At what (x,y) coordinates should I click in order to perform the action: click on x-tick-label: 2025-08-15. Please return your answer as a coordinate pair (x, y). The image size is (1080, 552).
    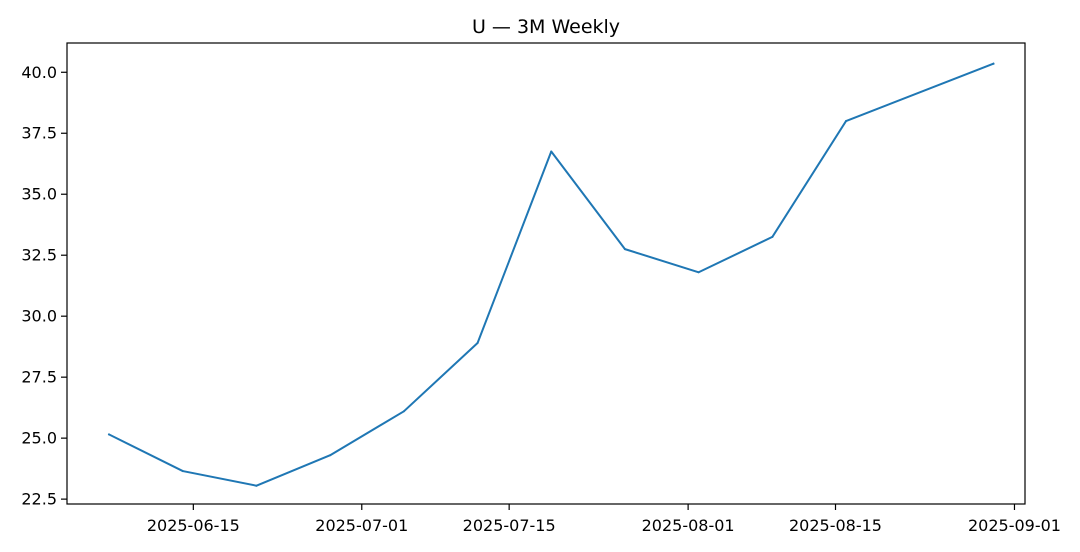
    Looking at the image, I should click on (835, 525).